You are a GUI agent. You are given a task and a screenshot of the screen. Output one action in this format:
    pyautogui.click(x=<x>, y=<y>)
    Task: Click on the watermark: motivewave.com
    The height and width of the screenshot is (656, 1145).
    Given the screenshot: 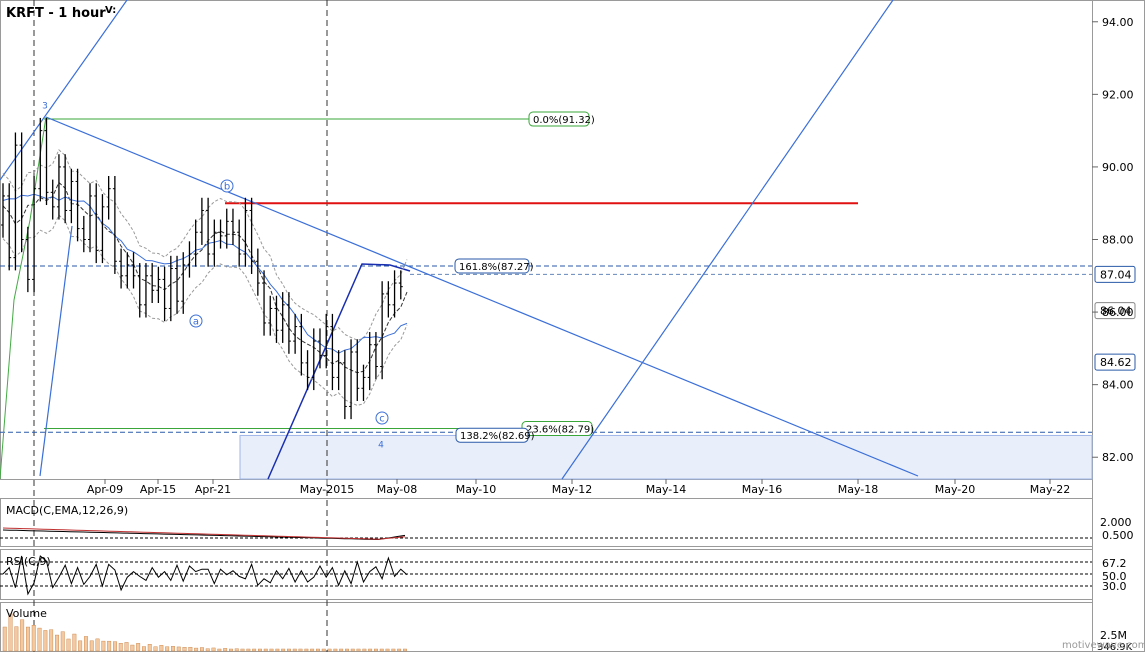 What is the action you would take?
    pyautogui.click(x=1103, y=645)
    